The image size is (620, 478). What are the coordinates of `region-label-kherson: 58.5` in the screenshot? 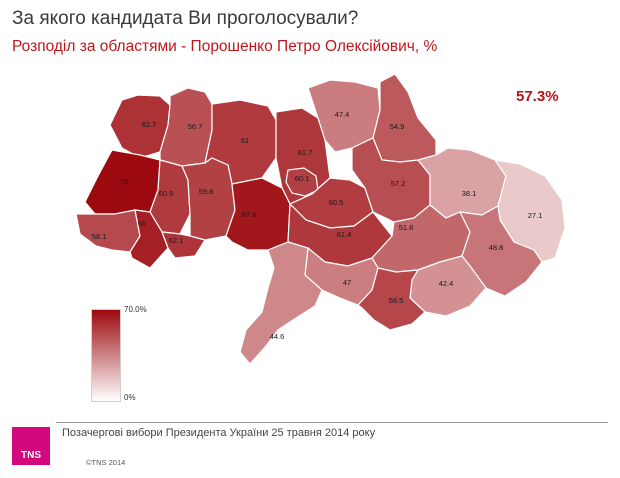 It's located at (396, 300).